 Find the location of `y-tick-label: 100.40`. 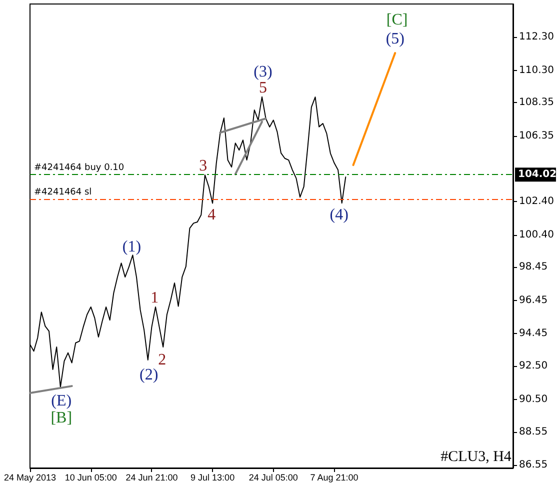

y-tick-label: 100.40 is located at coordinates (536, 234).